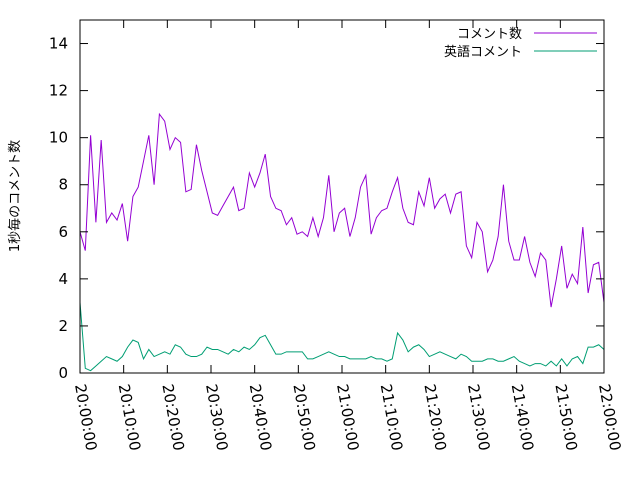 The image size is (640, 480). What do you see at coordinates (58, 91) in the screenshot?
I see `y-tick-label: 12` at bounding box center [58, 91].